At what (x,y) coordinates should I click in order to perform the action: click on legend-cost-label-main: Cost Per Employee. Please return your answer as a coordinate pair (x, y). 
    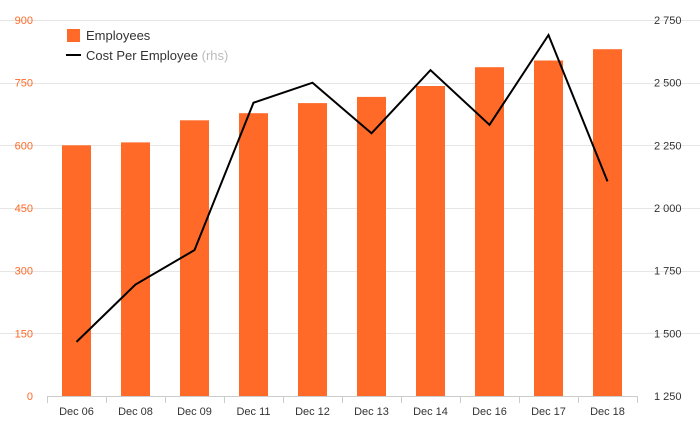
    Looking at the image, I should click on (142, 55).